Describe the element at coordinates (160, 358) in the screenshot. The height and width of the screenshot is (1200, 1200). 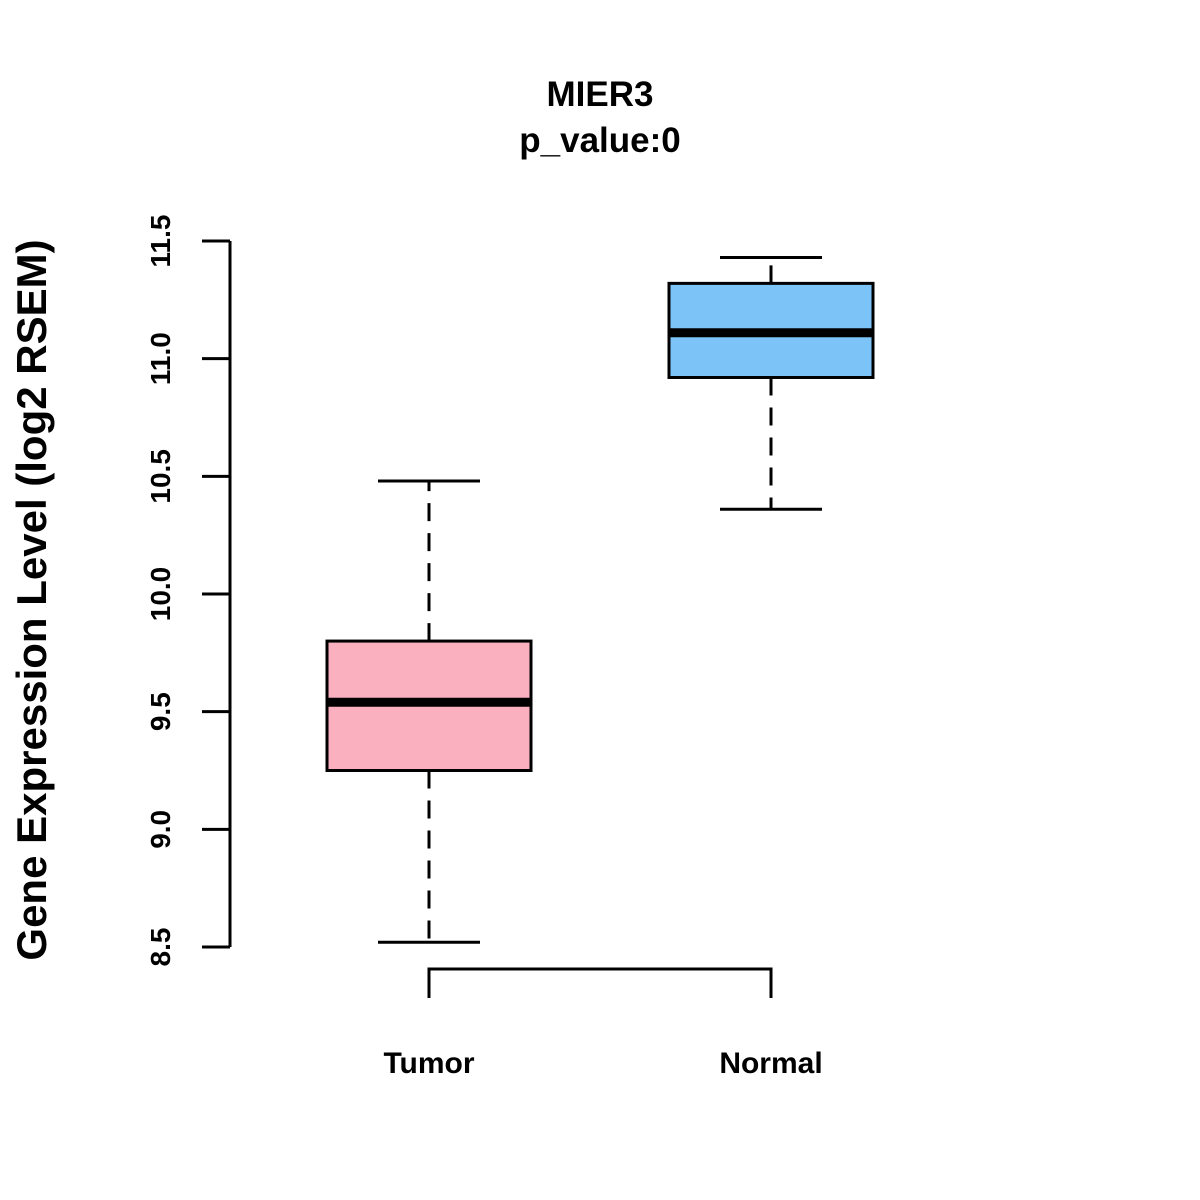
I see `y-tick-label: 11.0` at that location.